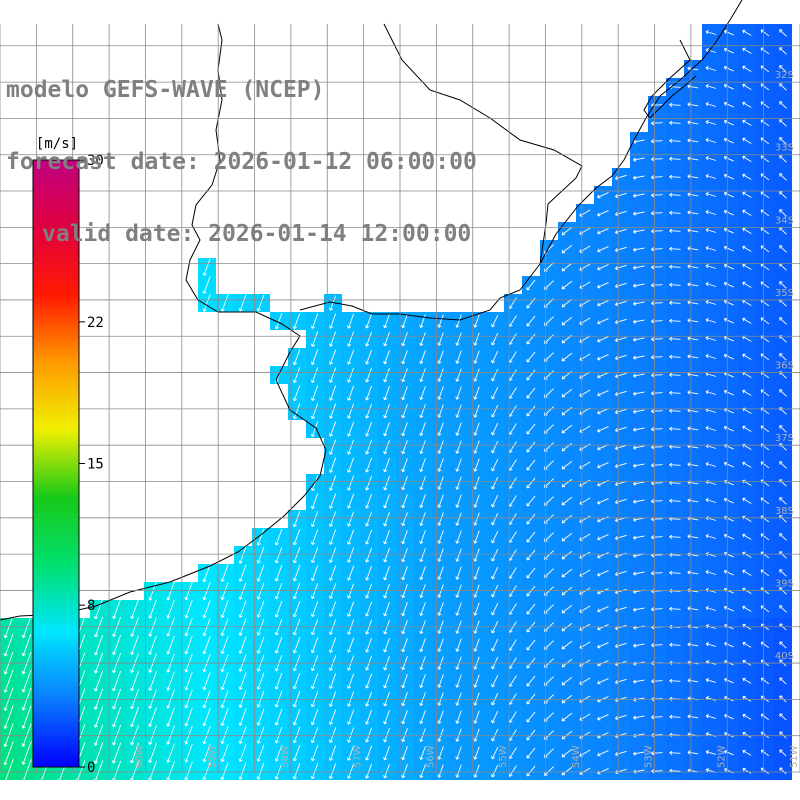  What do you see at coordinates (430, 756) in the screenshot?
I see `lon-label: 56W` at bounding box center [430, 756].